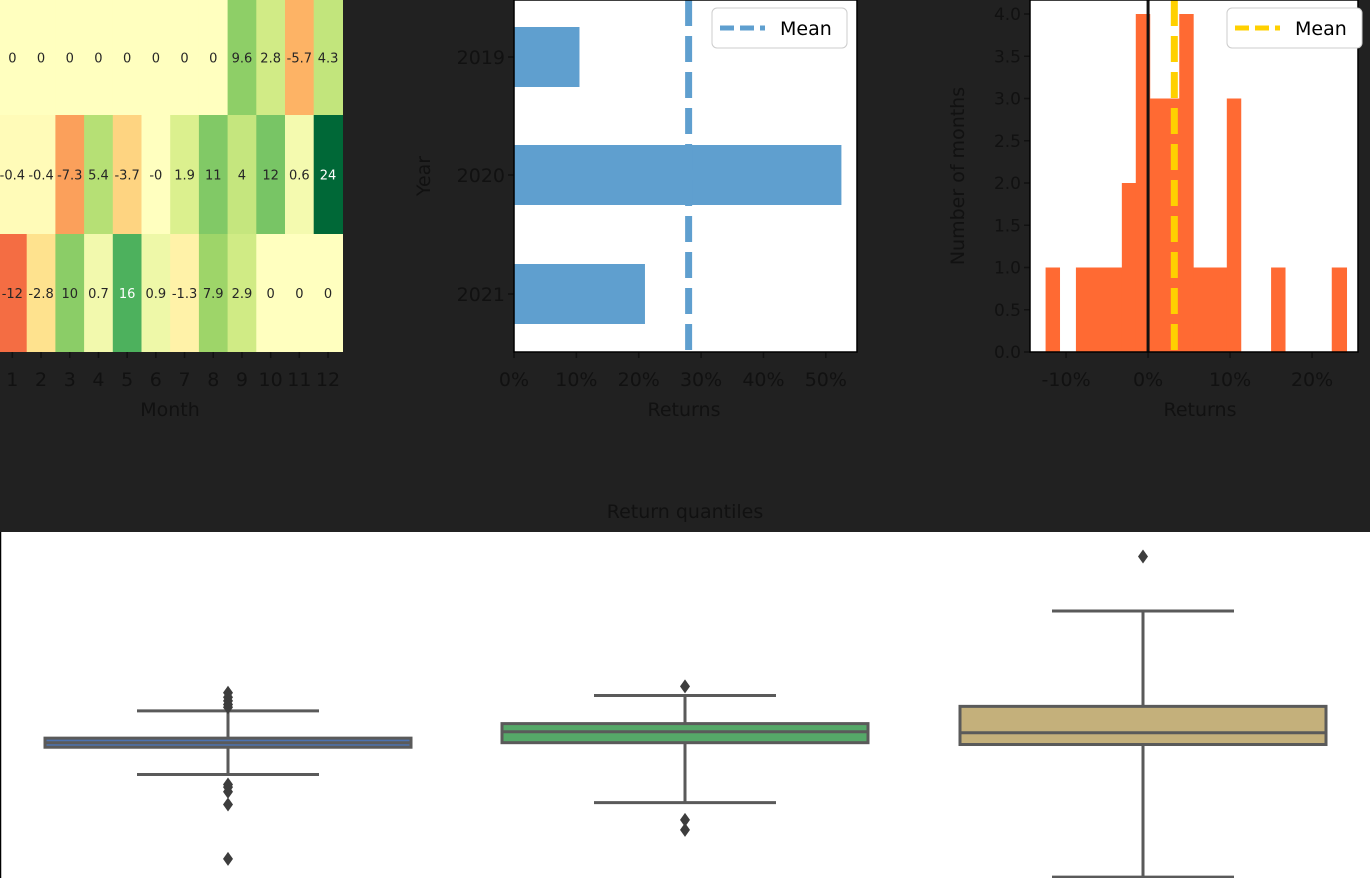  What do you see at coordinates (1066, 380) in the screenshot?
I see `histogram-x-tick-label: -10%` at bounding box center [1066, 380].